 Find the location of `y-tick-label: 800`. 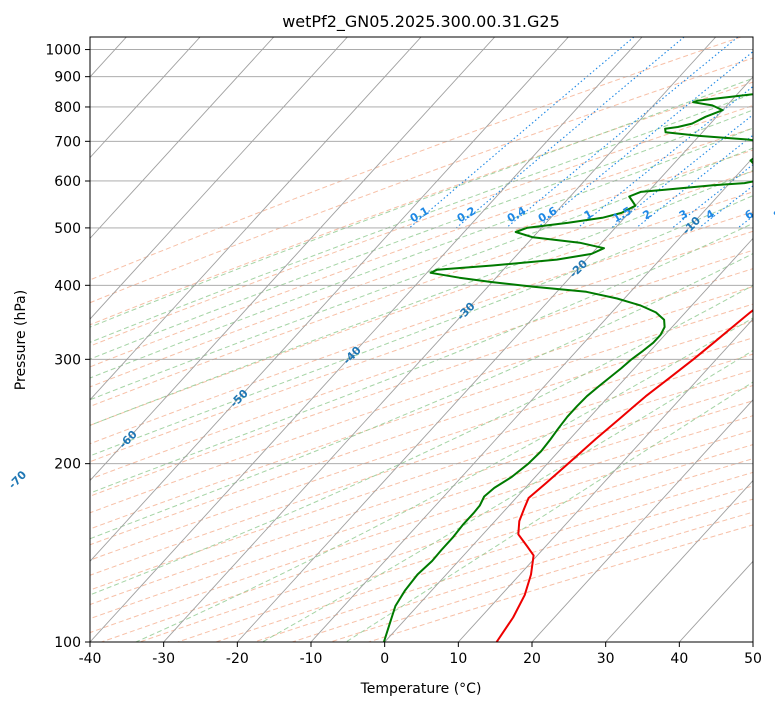

y-tick-label: 800 is located at coordinates (67, 108).